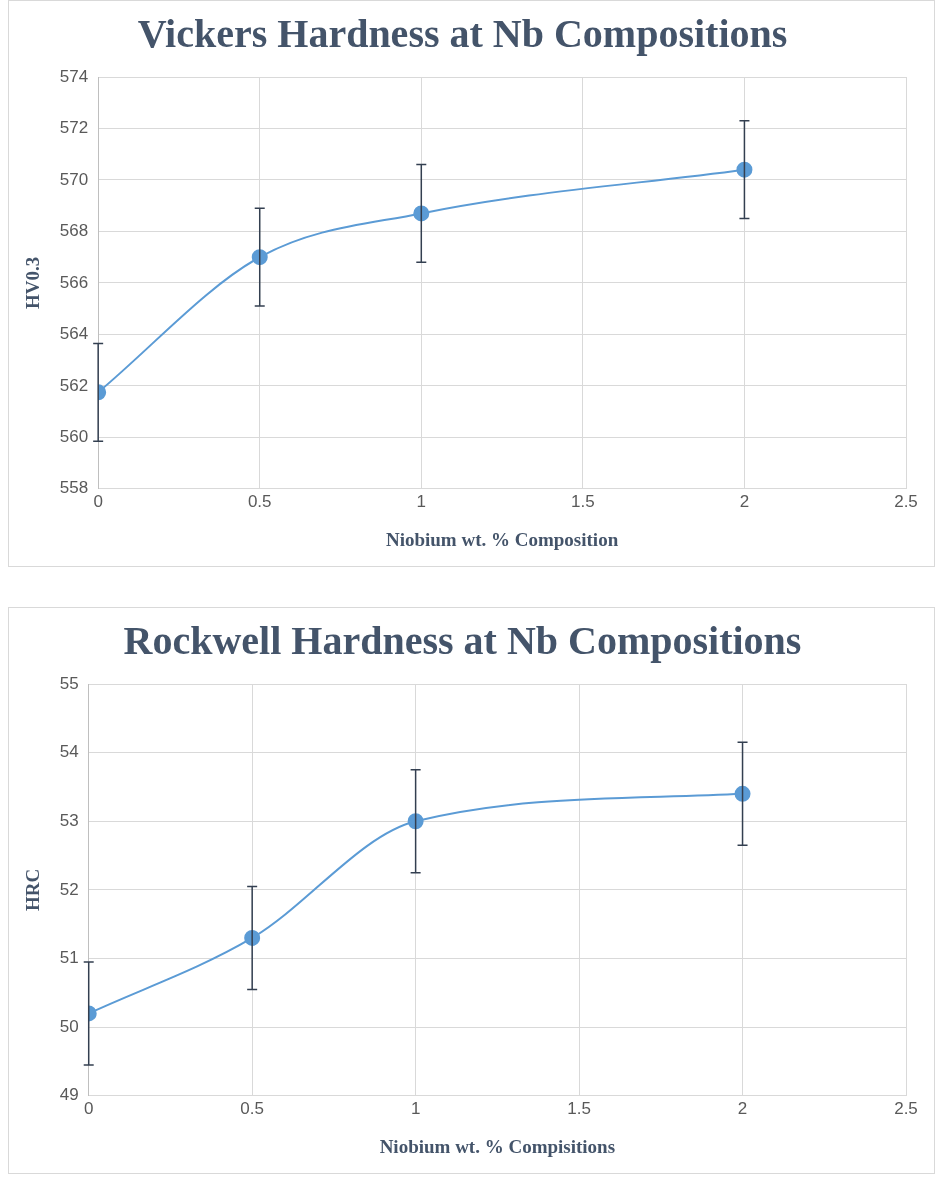  Describe the element at coordinates (74, 334) in the screenshot. I see `y-tick-label: 564` at that location.